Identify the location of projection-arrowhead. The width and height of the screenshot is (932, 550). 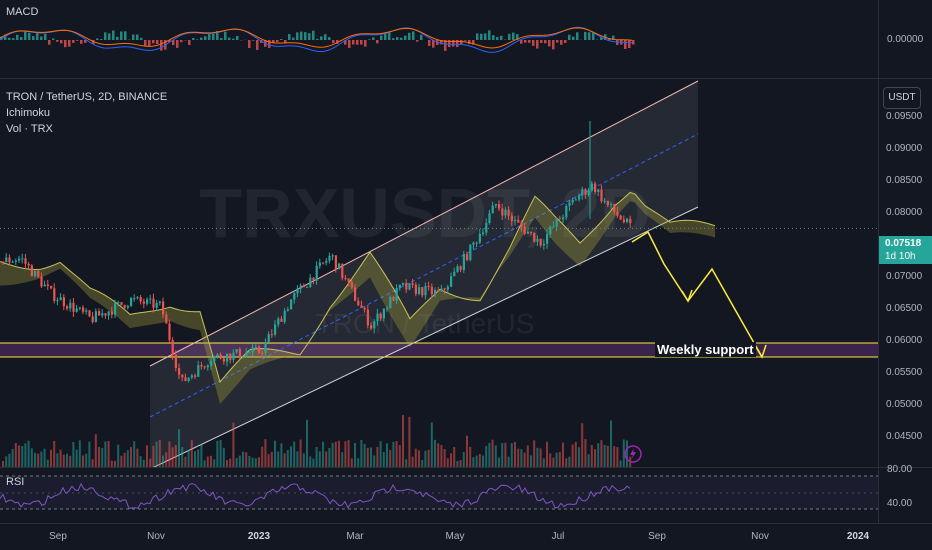
(687, 296).